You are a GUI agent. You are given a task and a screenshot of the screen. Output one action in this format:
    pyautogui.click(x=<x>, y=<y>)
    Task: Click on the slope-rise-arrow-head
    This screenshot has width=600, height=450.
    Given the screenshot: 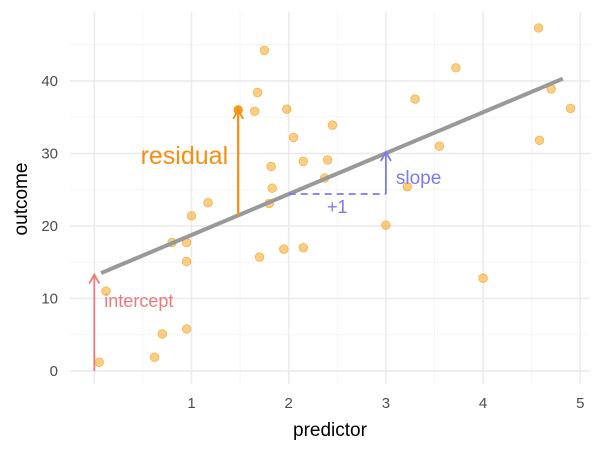 What is the action you would take?
    pyautogui.click(x=386, y=156)
    